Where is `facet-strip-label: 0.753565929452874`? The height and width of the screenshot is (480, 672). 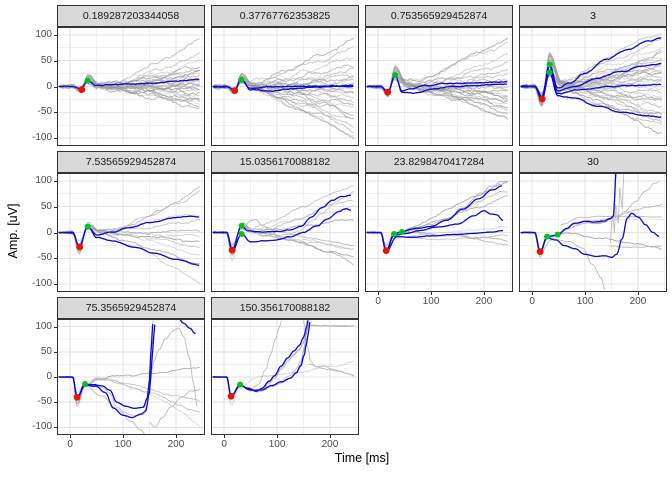 facet-strip-label: 0.753565929452874 is located at coordinates (439, 16).